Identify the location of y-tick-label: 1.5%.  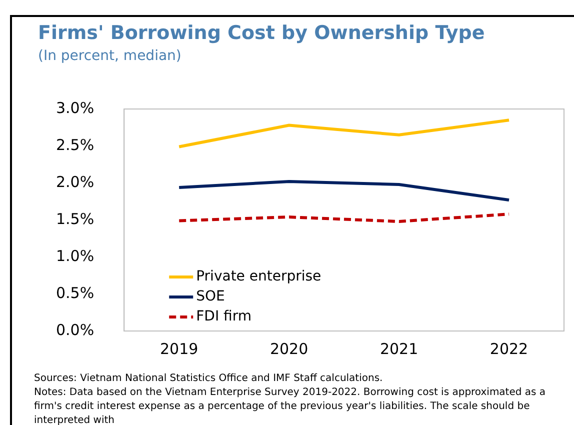
(75, 219).